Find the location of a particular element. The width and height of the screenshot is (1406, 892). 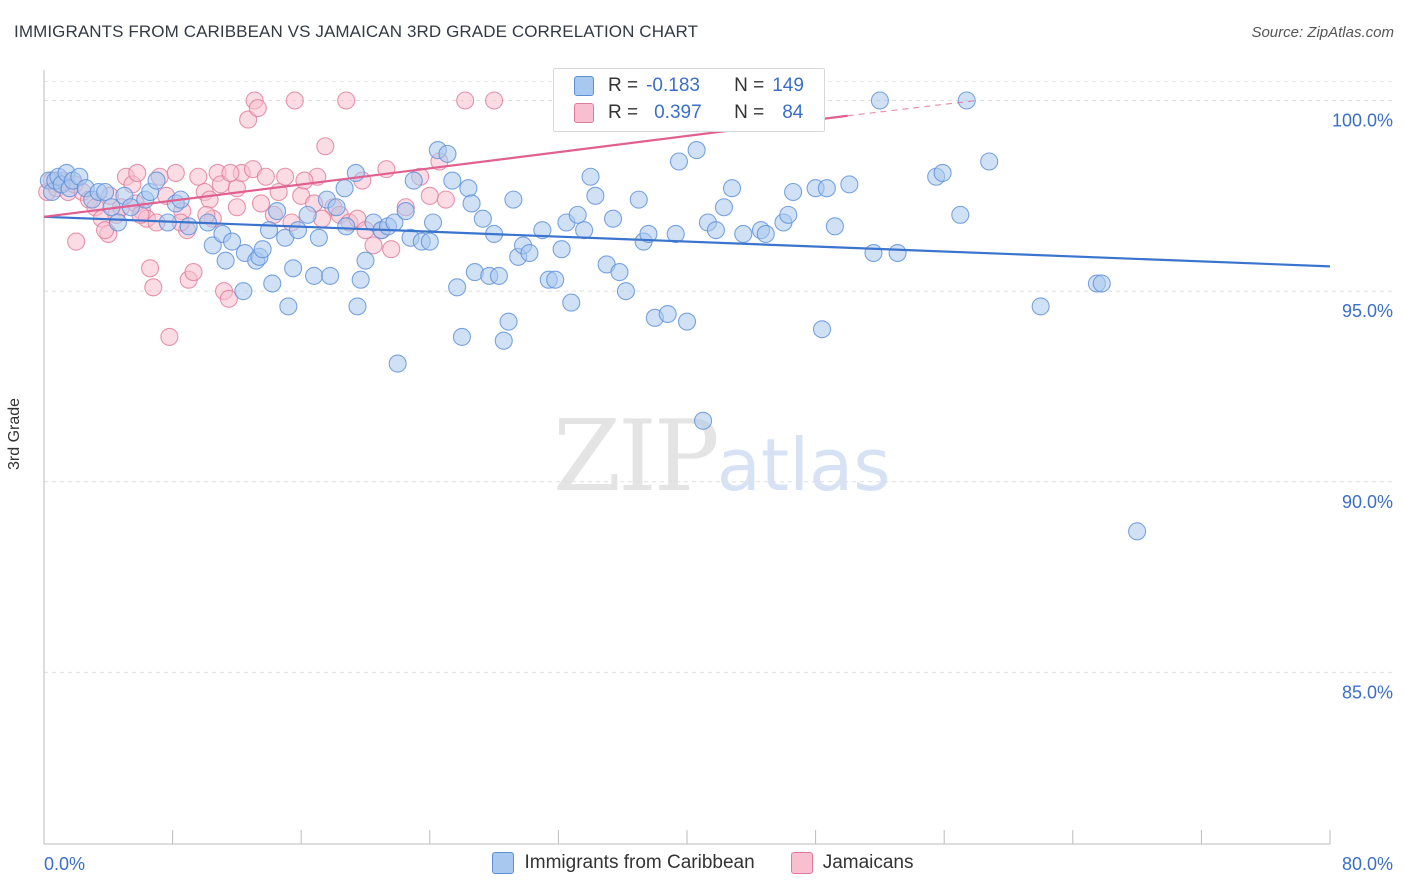

legend-r-value: -0.183 is located at coordinates (673, 85).